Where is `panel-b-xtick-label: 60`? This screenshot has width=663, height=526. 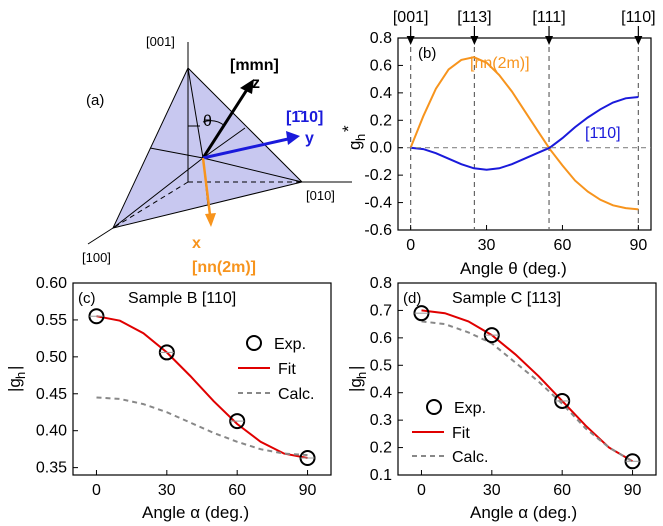
panel-b-xtick-label: 60 is located at coordinates (563, 245).